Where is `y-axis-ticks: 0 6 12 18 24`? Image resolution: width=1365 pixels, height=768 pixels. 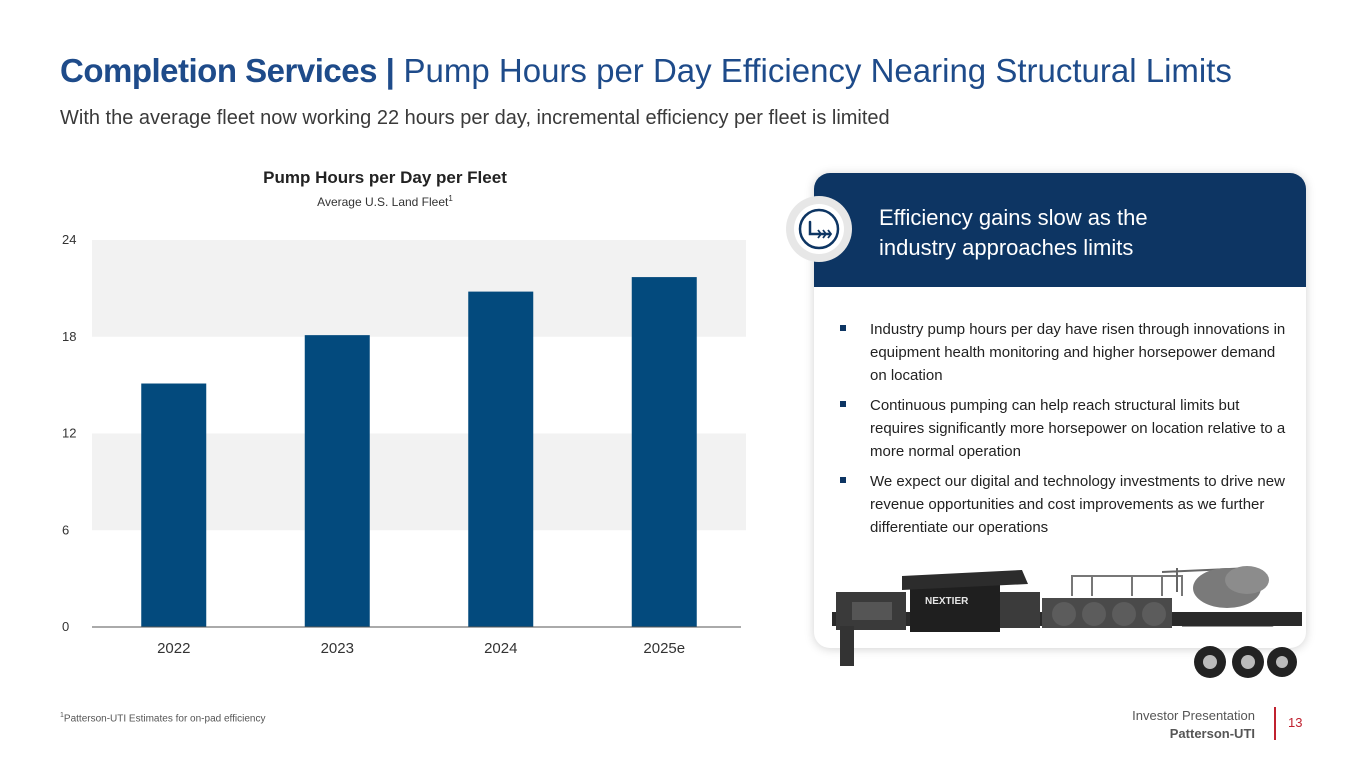
y-axis-ticks: 0 6 12 18 24 is located at coordinates (69, 433).